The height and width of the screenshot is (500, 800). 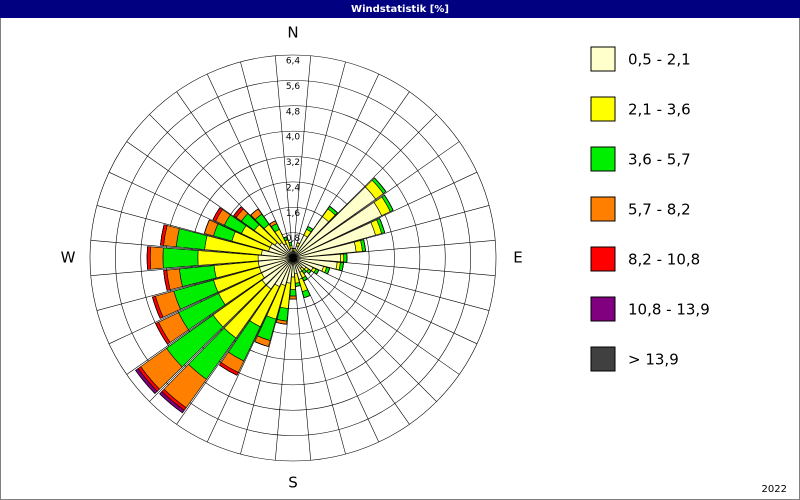 I want to click on chart-title: Windstatistik [%], so click(x=400, y=9).